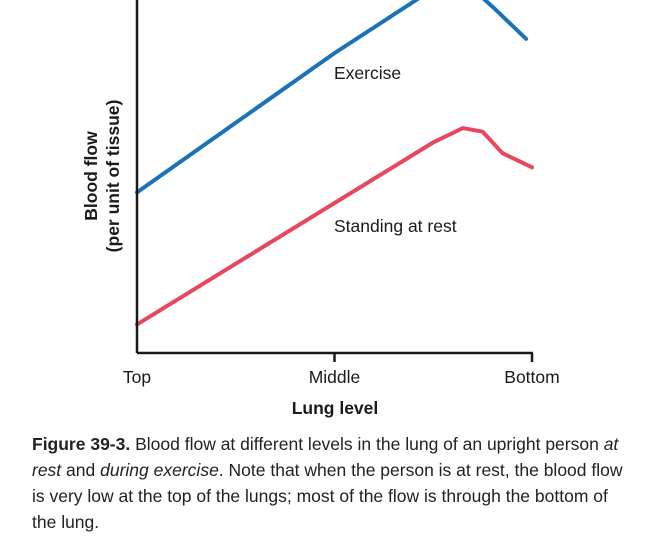 This screenshot has height=544, width=660. What do you see at coordinates (335, 377) in the screenshot?
I see `x-tick-label: Middle` at bounding box center [335, 377].